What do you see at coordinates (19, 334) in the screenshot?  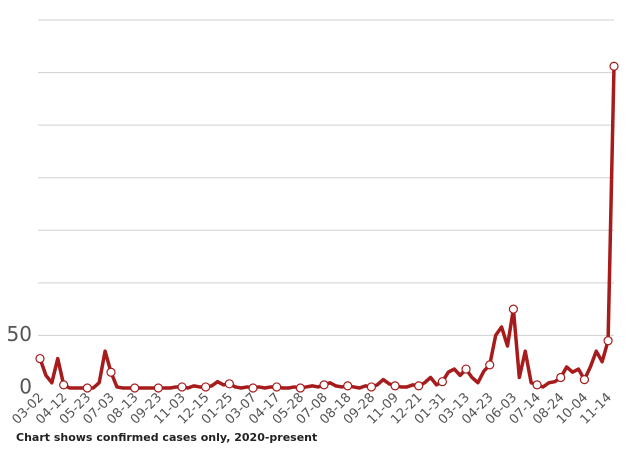 I see `y-tick-label: 50` at bounding box center [19, 334].